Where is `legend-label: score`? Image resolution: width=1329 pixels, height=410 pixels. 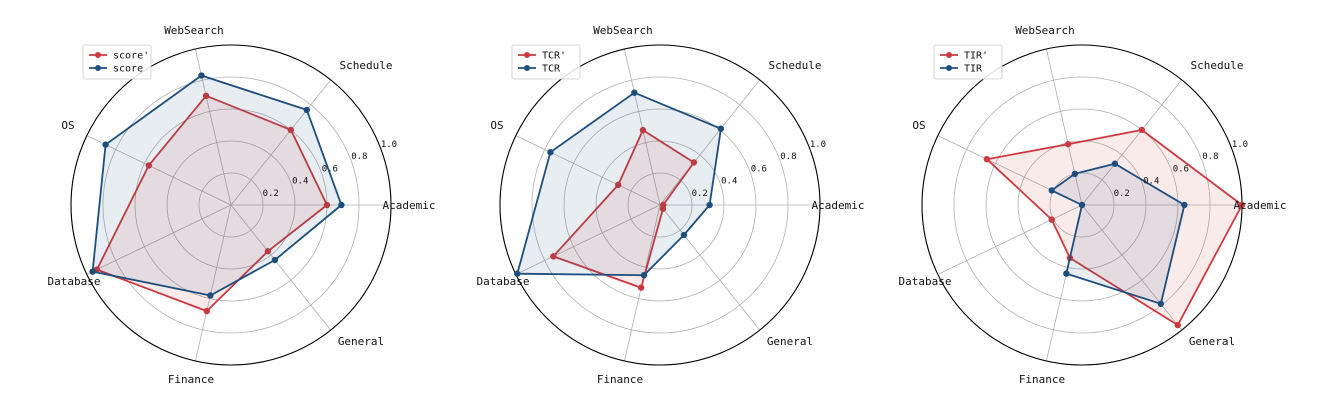 legend-label: score is located at coordinates (128, 69).